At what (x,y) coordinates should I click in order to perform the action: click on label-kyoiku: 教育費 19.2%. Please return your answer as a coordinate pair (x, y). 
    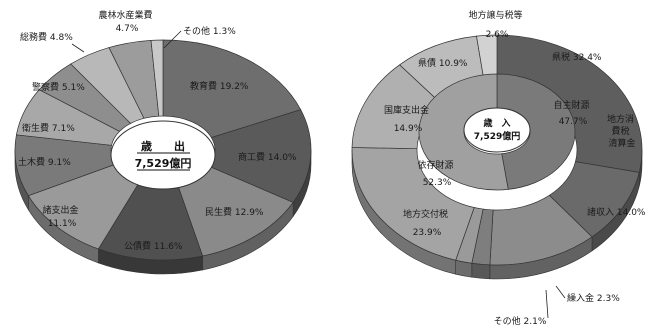
    Looking at the image, I should click on (219, 86).